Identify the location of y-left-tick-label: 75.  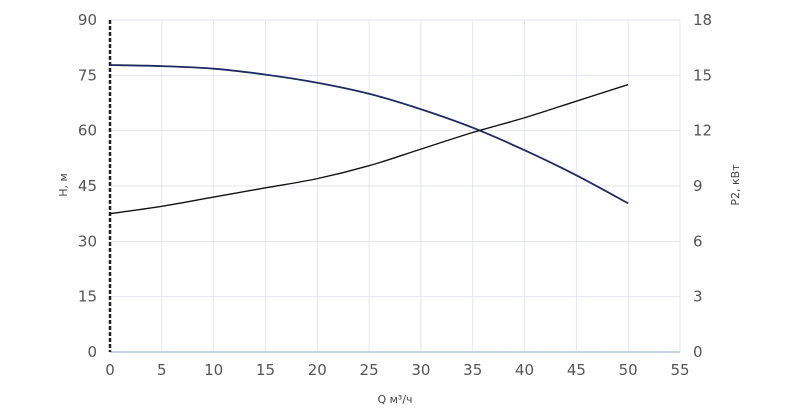
(87, 75).